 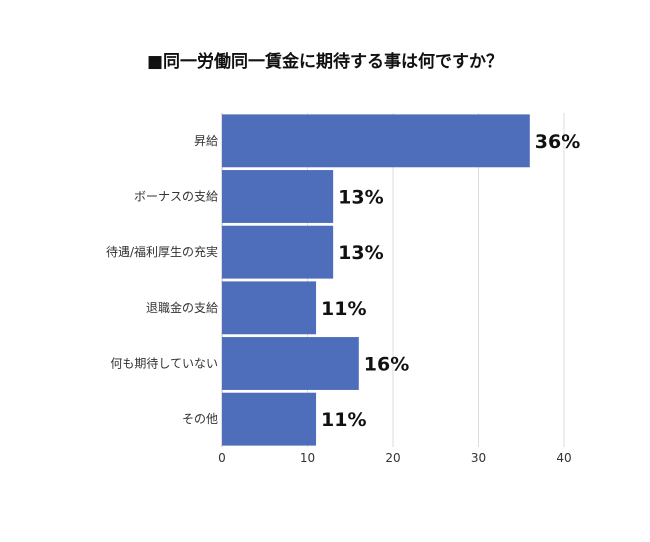 What do you see at coordinates (563, 458) in the screenshot?
I see `x-tick-label: 40` at bounding box center [563, 458].